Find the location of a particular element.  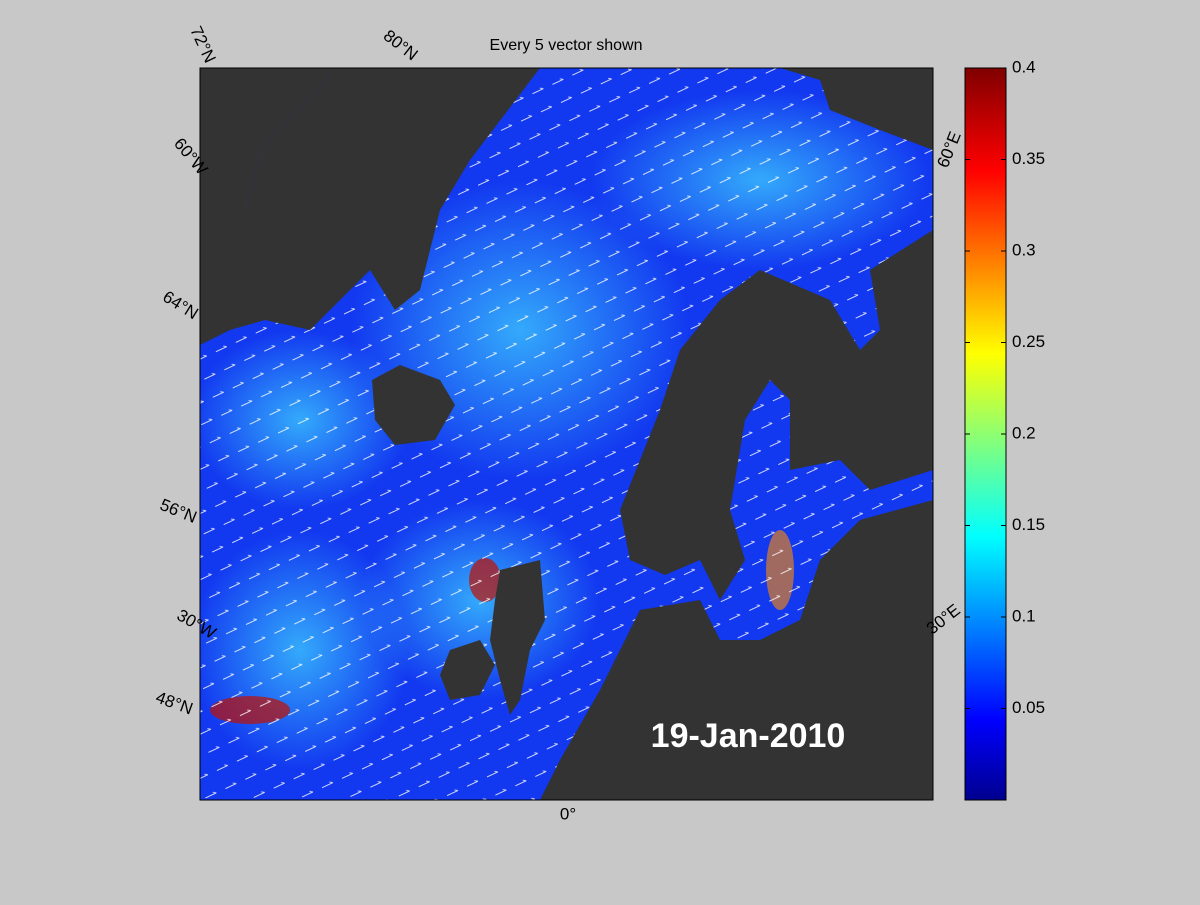

colorbar-tick-label: 0.2 is located at coordinates (1024, 432).